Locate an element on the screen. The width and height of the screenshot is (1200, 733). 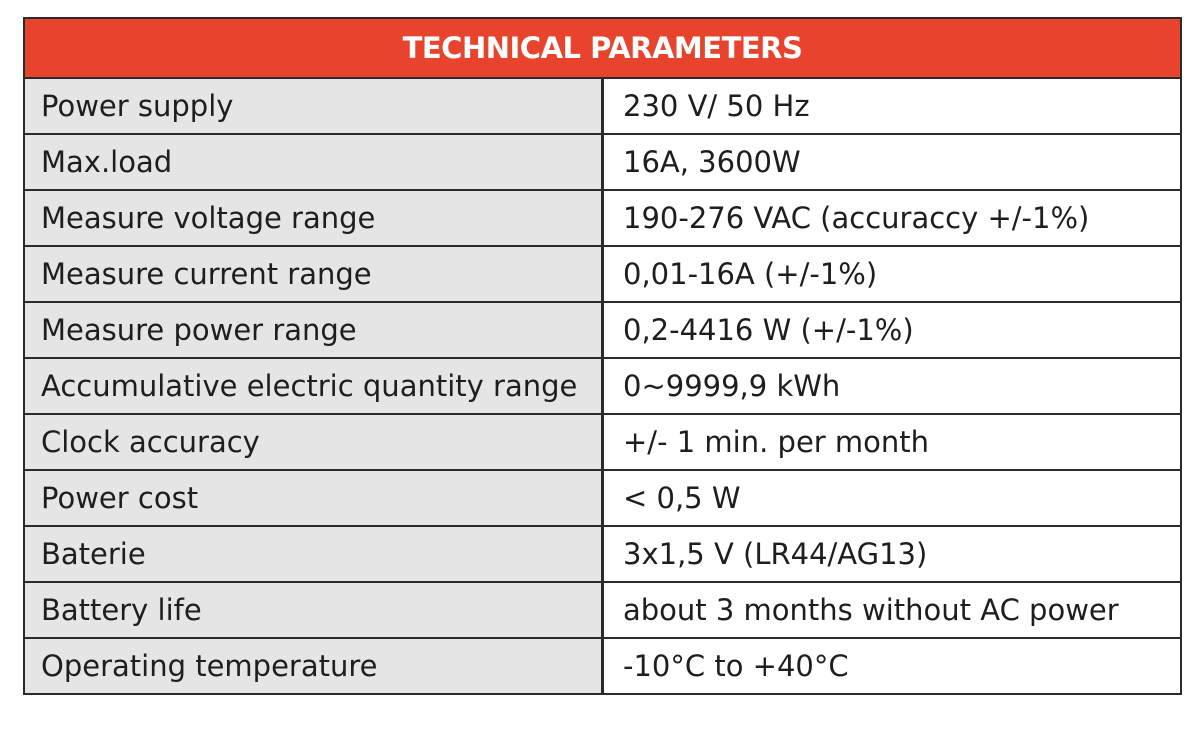
table-row: Power cost < 0,5 W is located at coordinates (602, 497).